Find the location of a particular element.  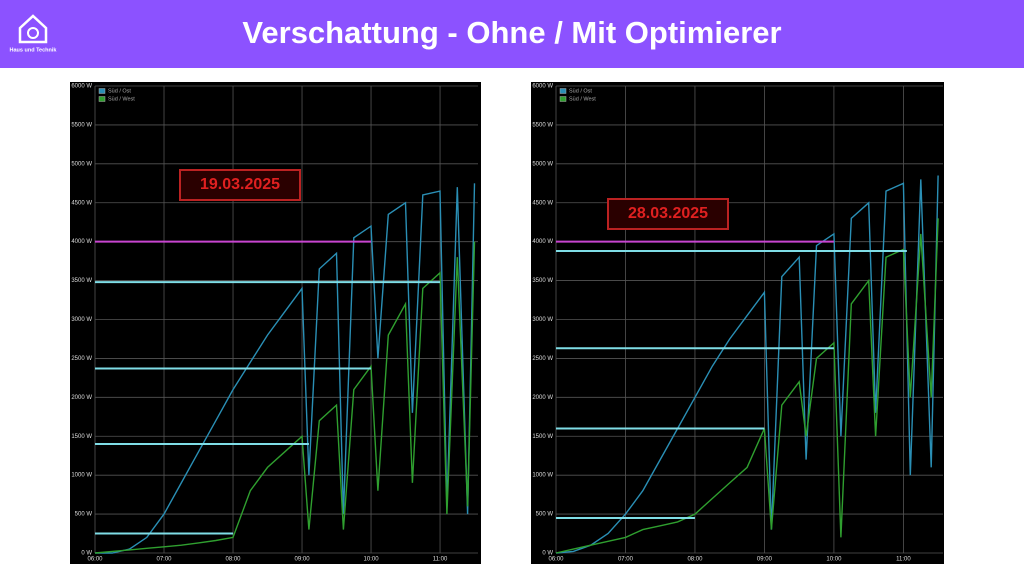

annotation: 28.03.2025 is located at coordinates (668, 213).